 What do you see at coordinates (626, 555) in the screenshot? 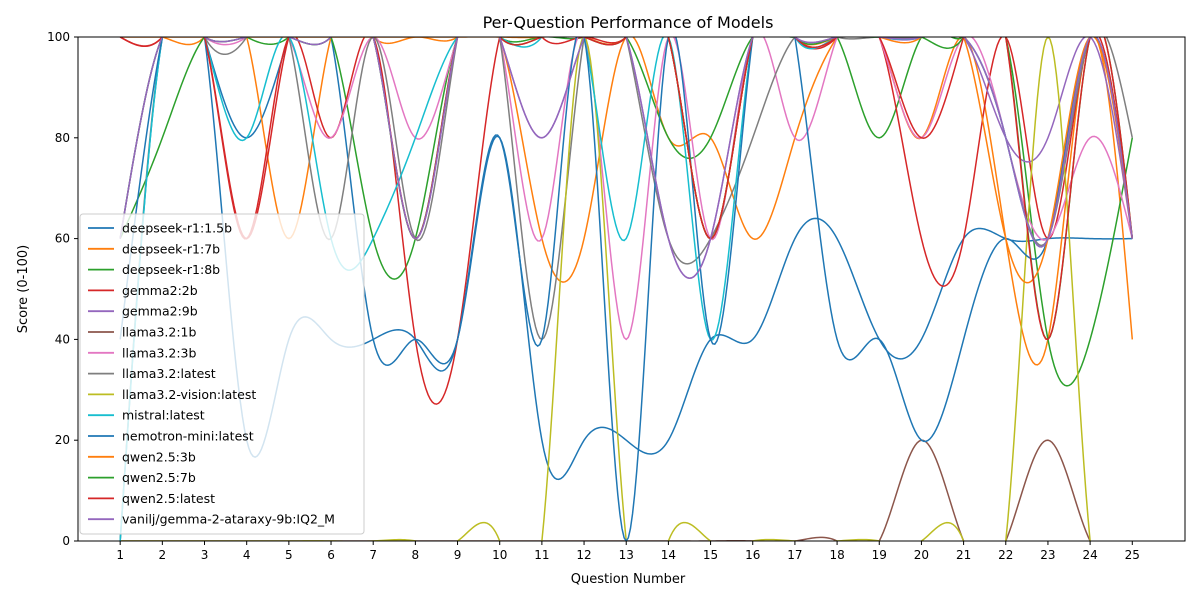
I see `x-tick-label: 13` at bounding box center [626, 555].